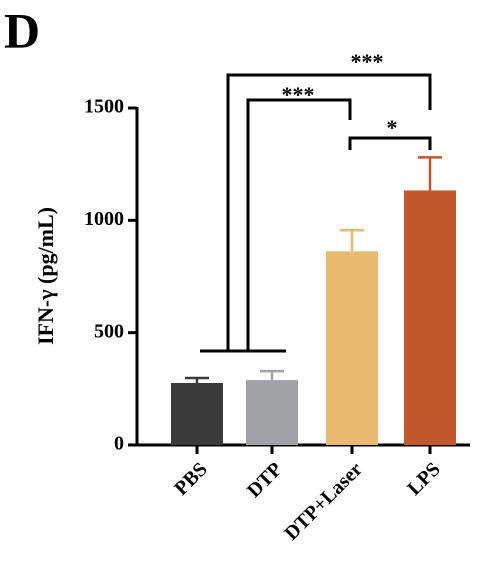 This screenshot has height=570, width=483. Describe the element at coordinates (104, 107) in the screenshot. I see `y-tick-label: 1500` at that location.